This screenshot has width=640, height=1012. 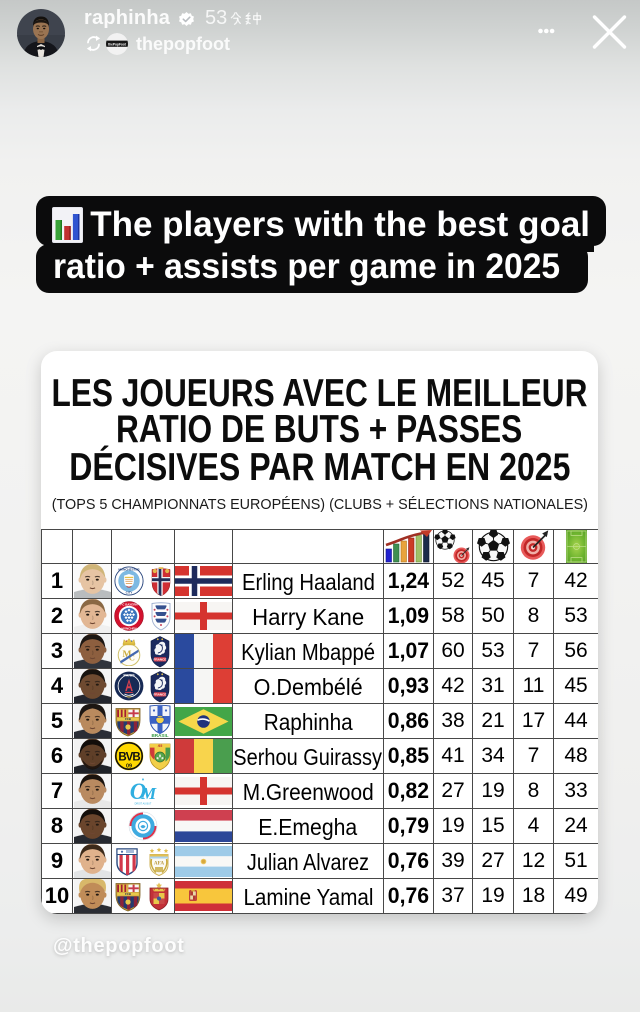 What do you see at coordinates (159, 863) in the screenshot?
I see `svg-text: AFA` at bounding box center [159, 863].